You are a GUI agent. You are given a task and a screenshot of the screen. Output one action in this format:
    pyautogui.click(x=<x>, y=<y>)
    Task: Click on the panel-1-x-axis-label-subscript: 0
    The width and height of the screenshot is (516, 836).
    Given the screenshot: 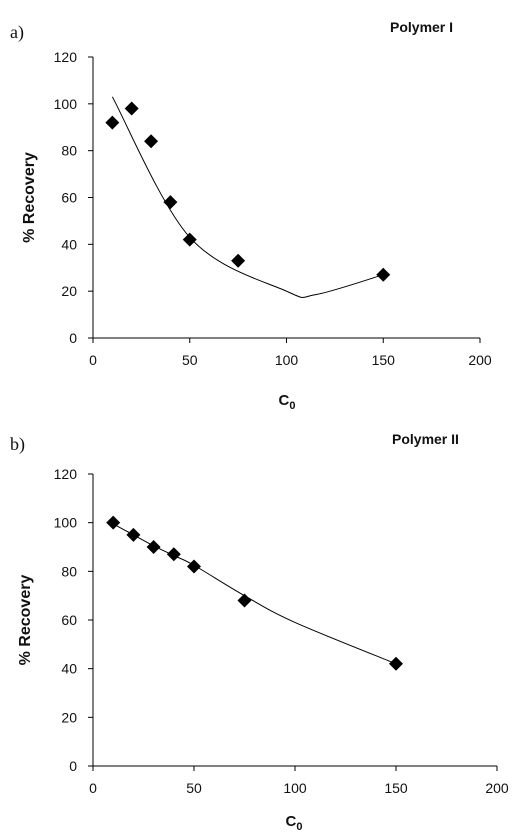 What is the action you would take?
    pyautogui.click(x=292, y=406)
    